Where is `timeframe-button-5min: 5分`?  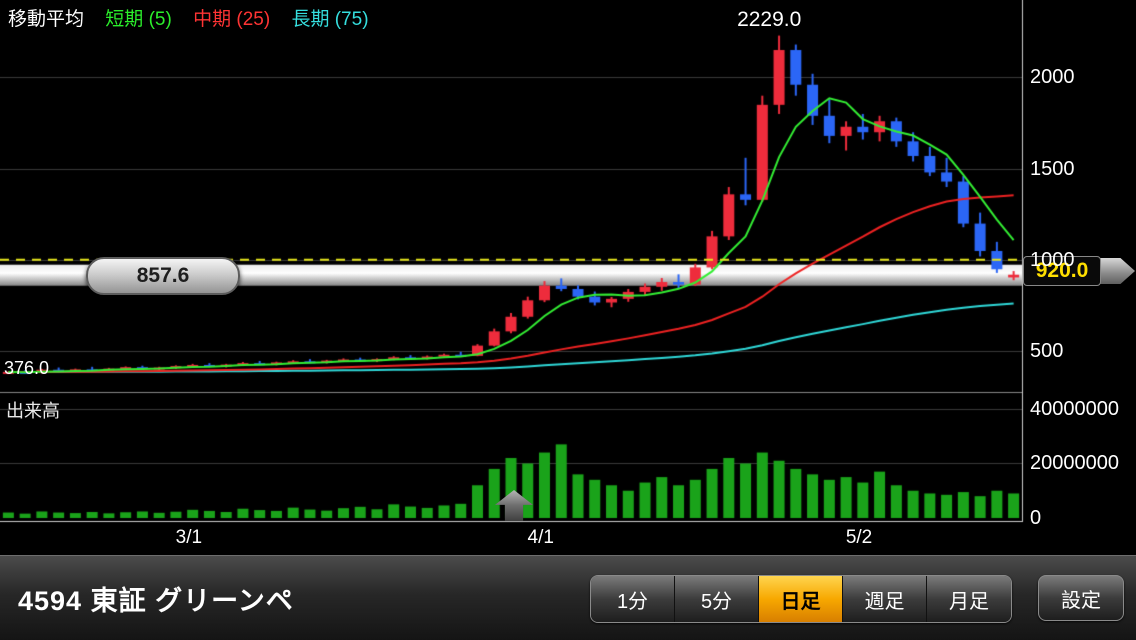 timeframe-button-5min: 5分 is located at coordinates (717, 599).